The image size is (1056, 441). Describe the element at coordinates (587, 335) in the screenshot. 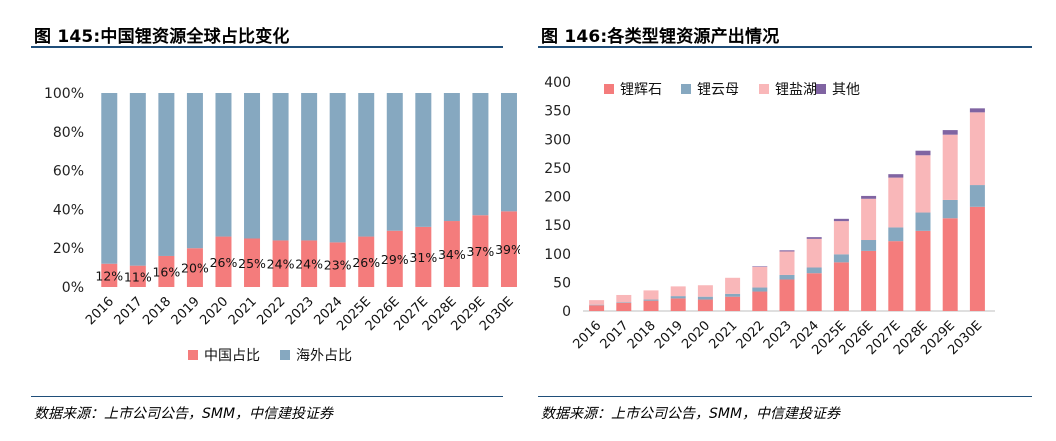

I see `x-tick-label: 2016` at that location.